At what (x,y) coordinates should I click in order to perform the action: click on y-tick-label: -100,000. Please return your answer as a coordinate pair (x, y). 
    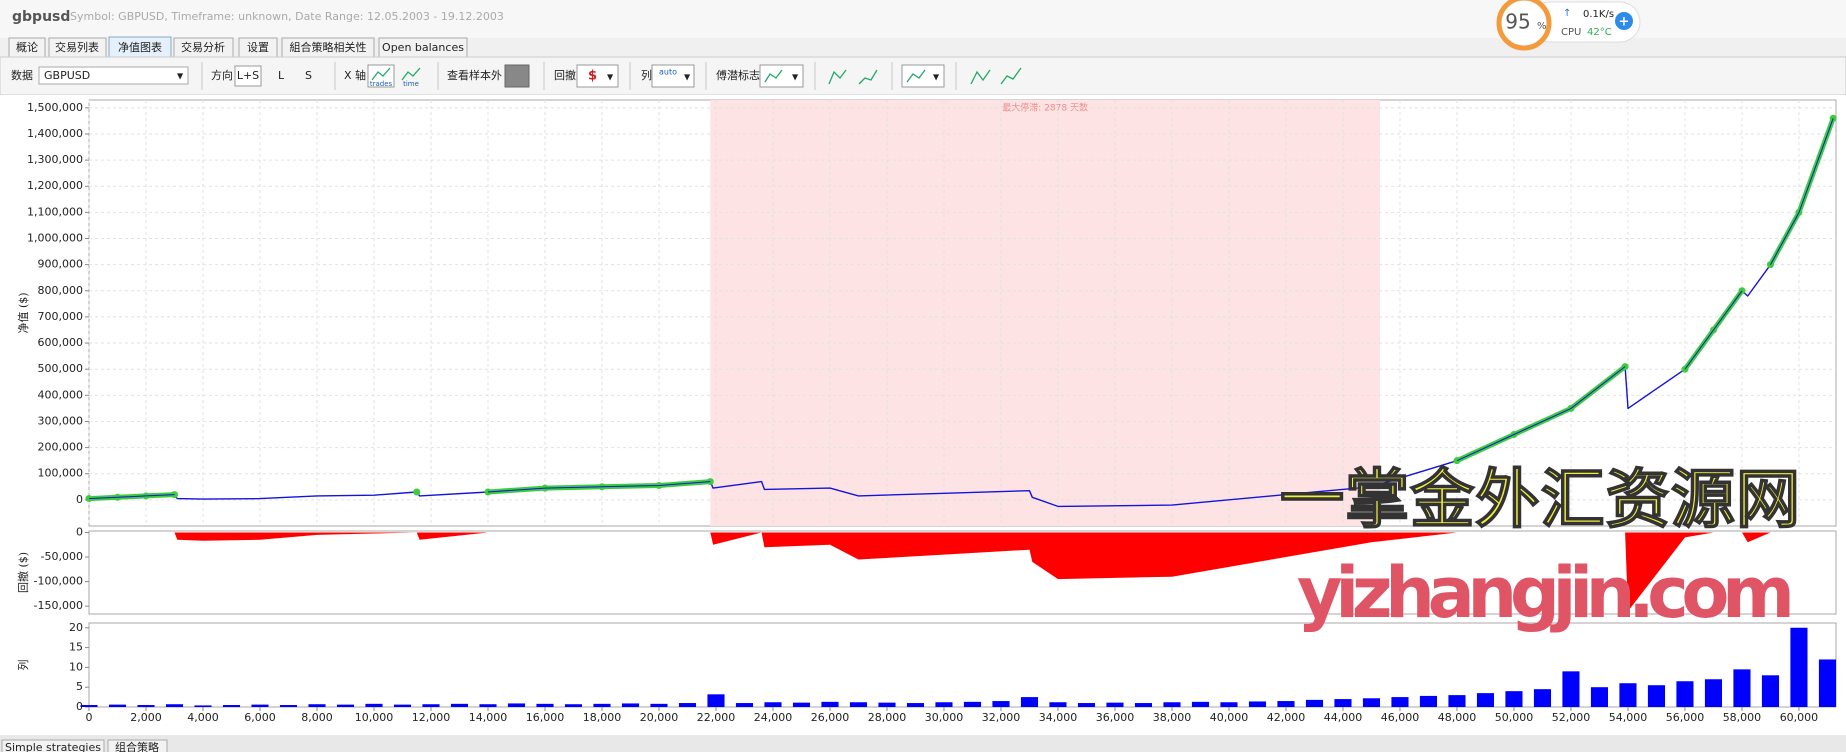
    Looking at the image, I should click on (58, 581).